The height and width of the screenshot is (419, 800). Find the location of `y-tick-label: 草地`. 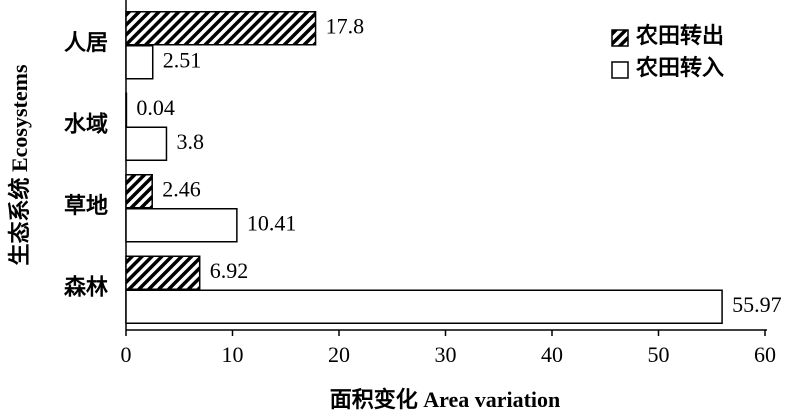

y-tick-label: 草地 is located at coordinates (86, 205).